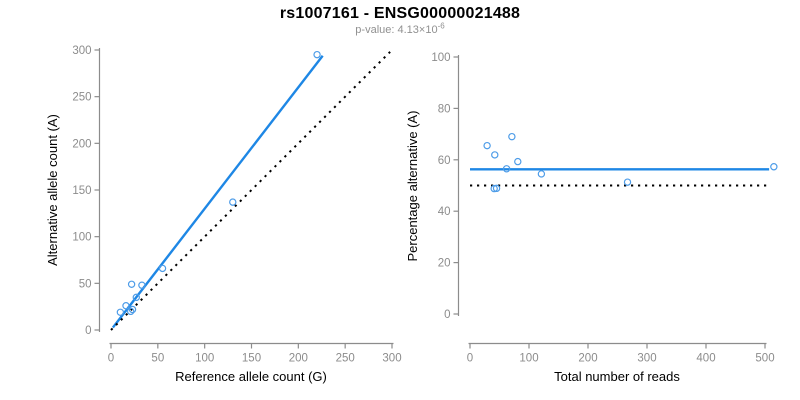 Image resolution: width=800 pixels, height=400 pixels. What do you see at coordinates (52, 190) in the screenshot?
I see `y-axis-title: Alternative allele count (A)` at bounding box center [52, 190].